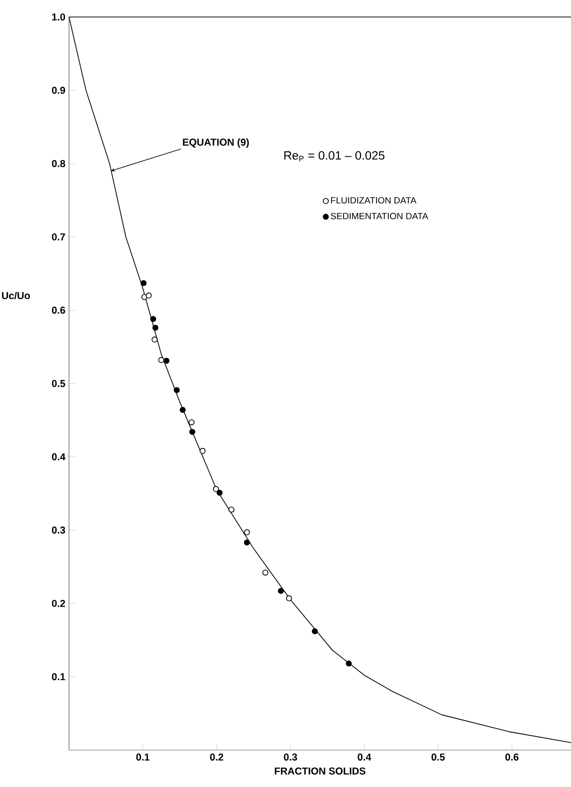  I want to click on x-tick-label: 0.4, so click(365, 757).